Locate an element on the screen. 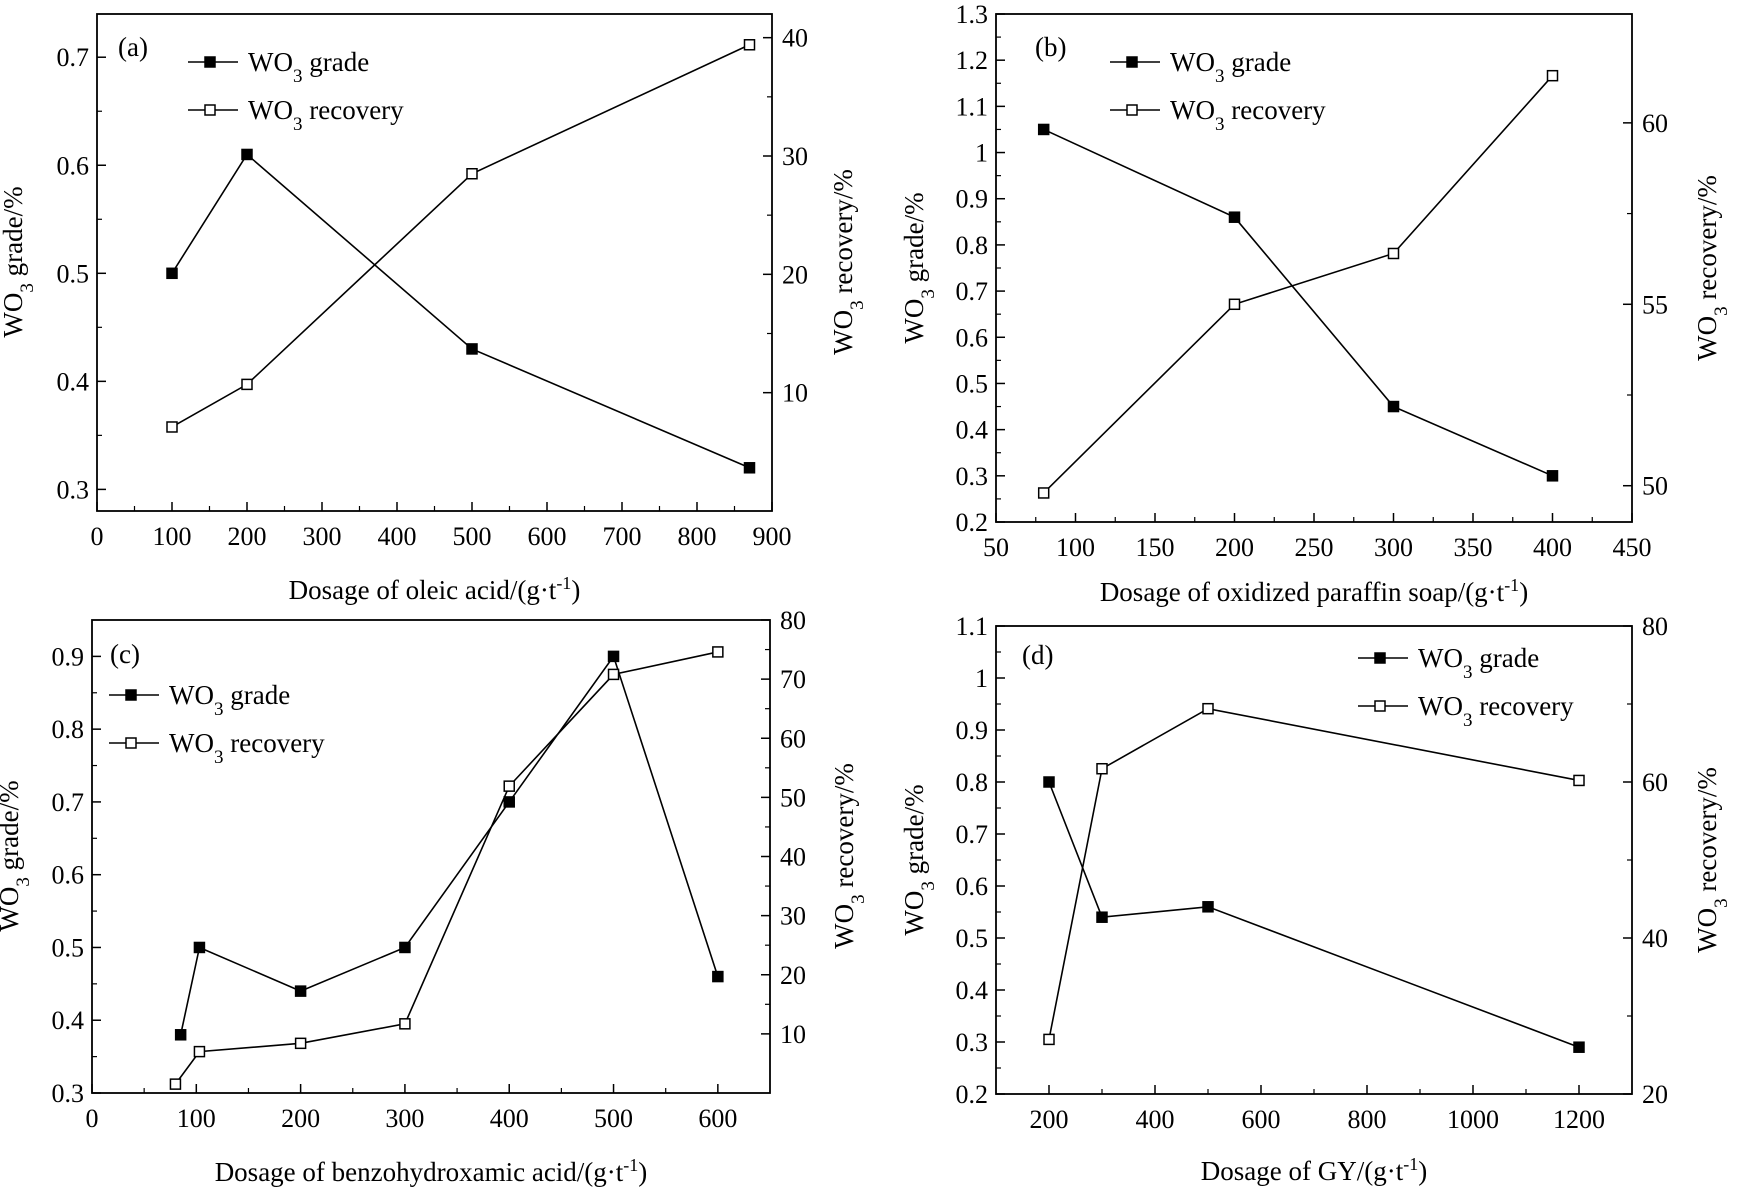  x-tick-label: 500 is located at coordinates (472, 536).